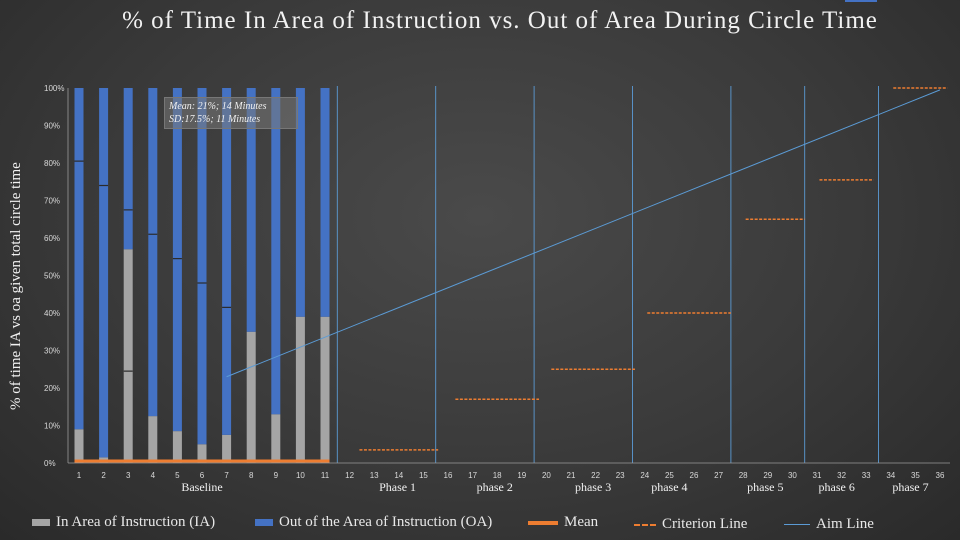  I want to click on legend-item-criterion: Criterion Line, so click(690, 524).